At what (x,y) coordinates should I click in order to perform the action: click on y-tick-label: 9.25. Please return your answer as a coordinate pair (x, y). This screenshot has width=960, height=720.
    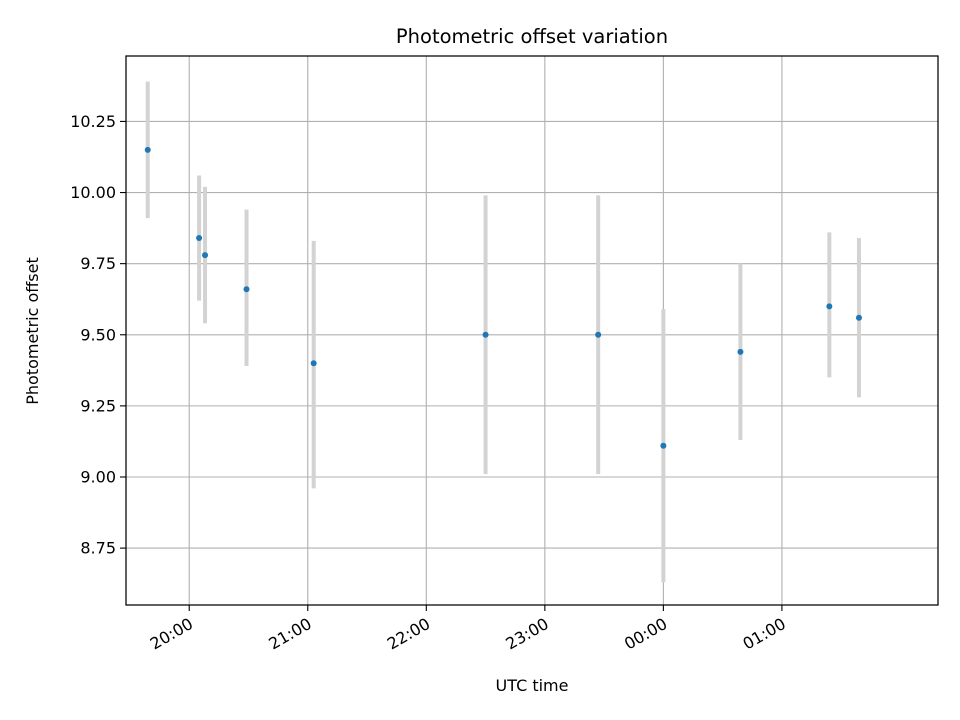
    Looking at the image, I should click on (98, 405).